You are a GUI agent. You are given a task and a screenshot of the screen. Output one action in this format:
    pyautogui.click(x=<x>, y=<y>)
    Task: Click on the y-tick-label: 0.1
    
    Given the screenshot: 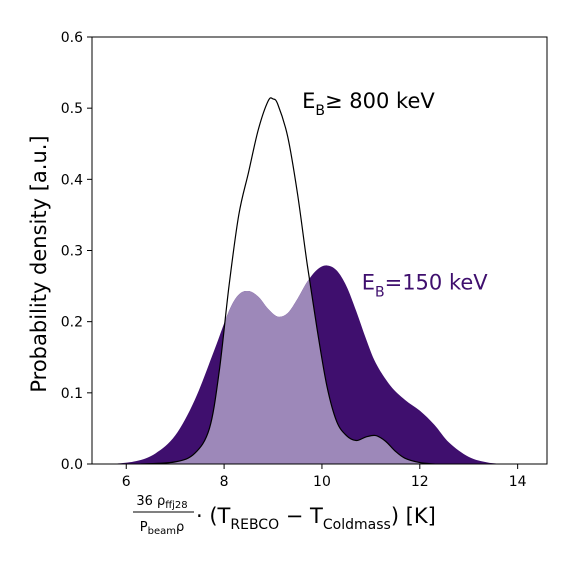 What is the action you would take?
    pyautogui.click(x=72, y=394)
    